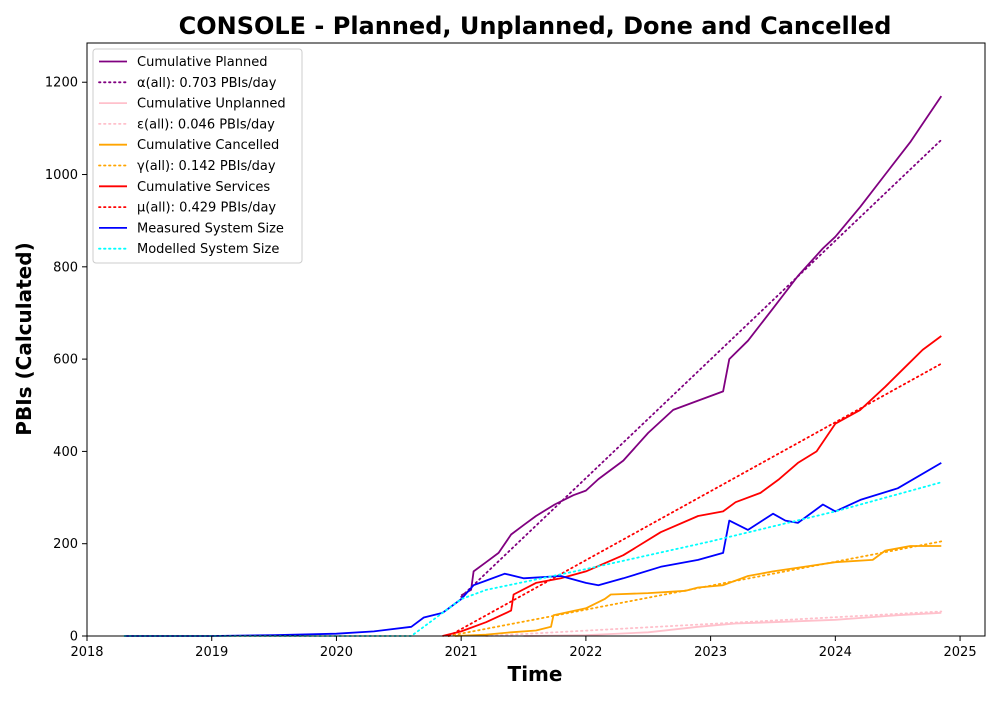 This screenshot has width=1000, height=704. What do you see at coordinates (24, 338) in the screenshot?
I see `y-axis-label: PBIs (Calculated)` at bounding box center [24, 338].